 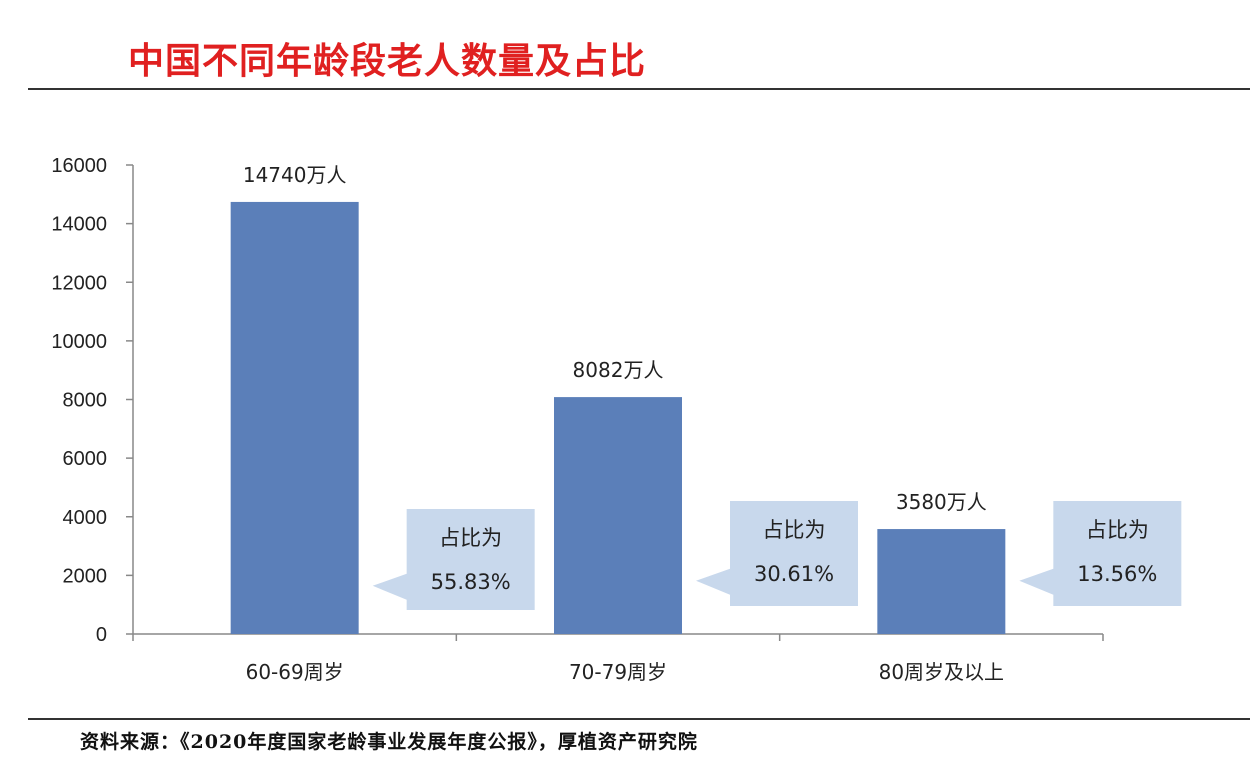 I want to click on bar-value-label: 14740万人, so click(x=295, y=175).